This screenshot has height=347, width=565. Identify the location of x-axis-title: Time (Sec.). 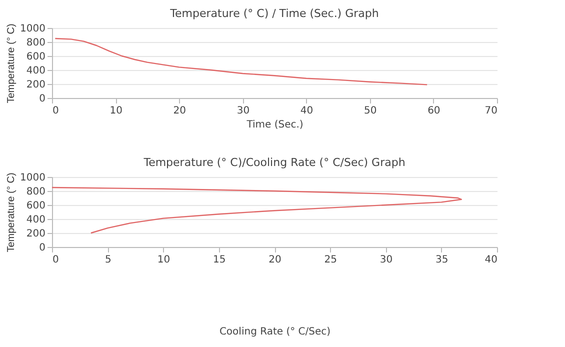
(275, 125).